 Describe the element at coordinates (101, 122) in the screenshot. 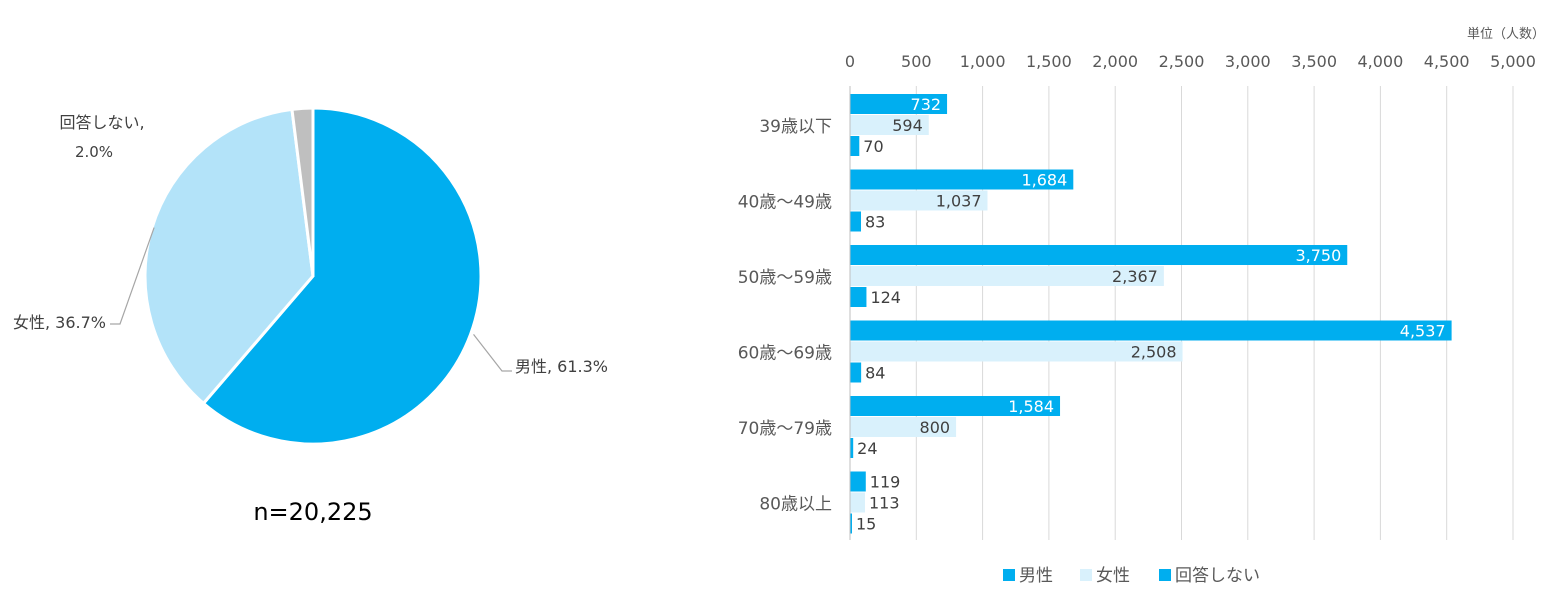

I see `pie-label-noanswer-name: 回答しない,` at that location.